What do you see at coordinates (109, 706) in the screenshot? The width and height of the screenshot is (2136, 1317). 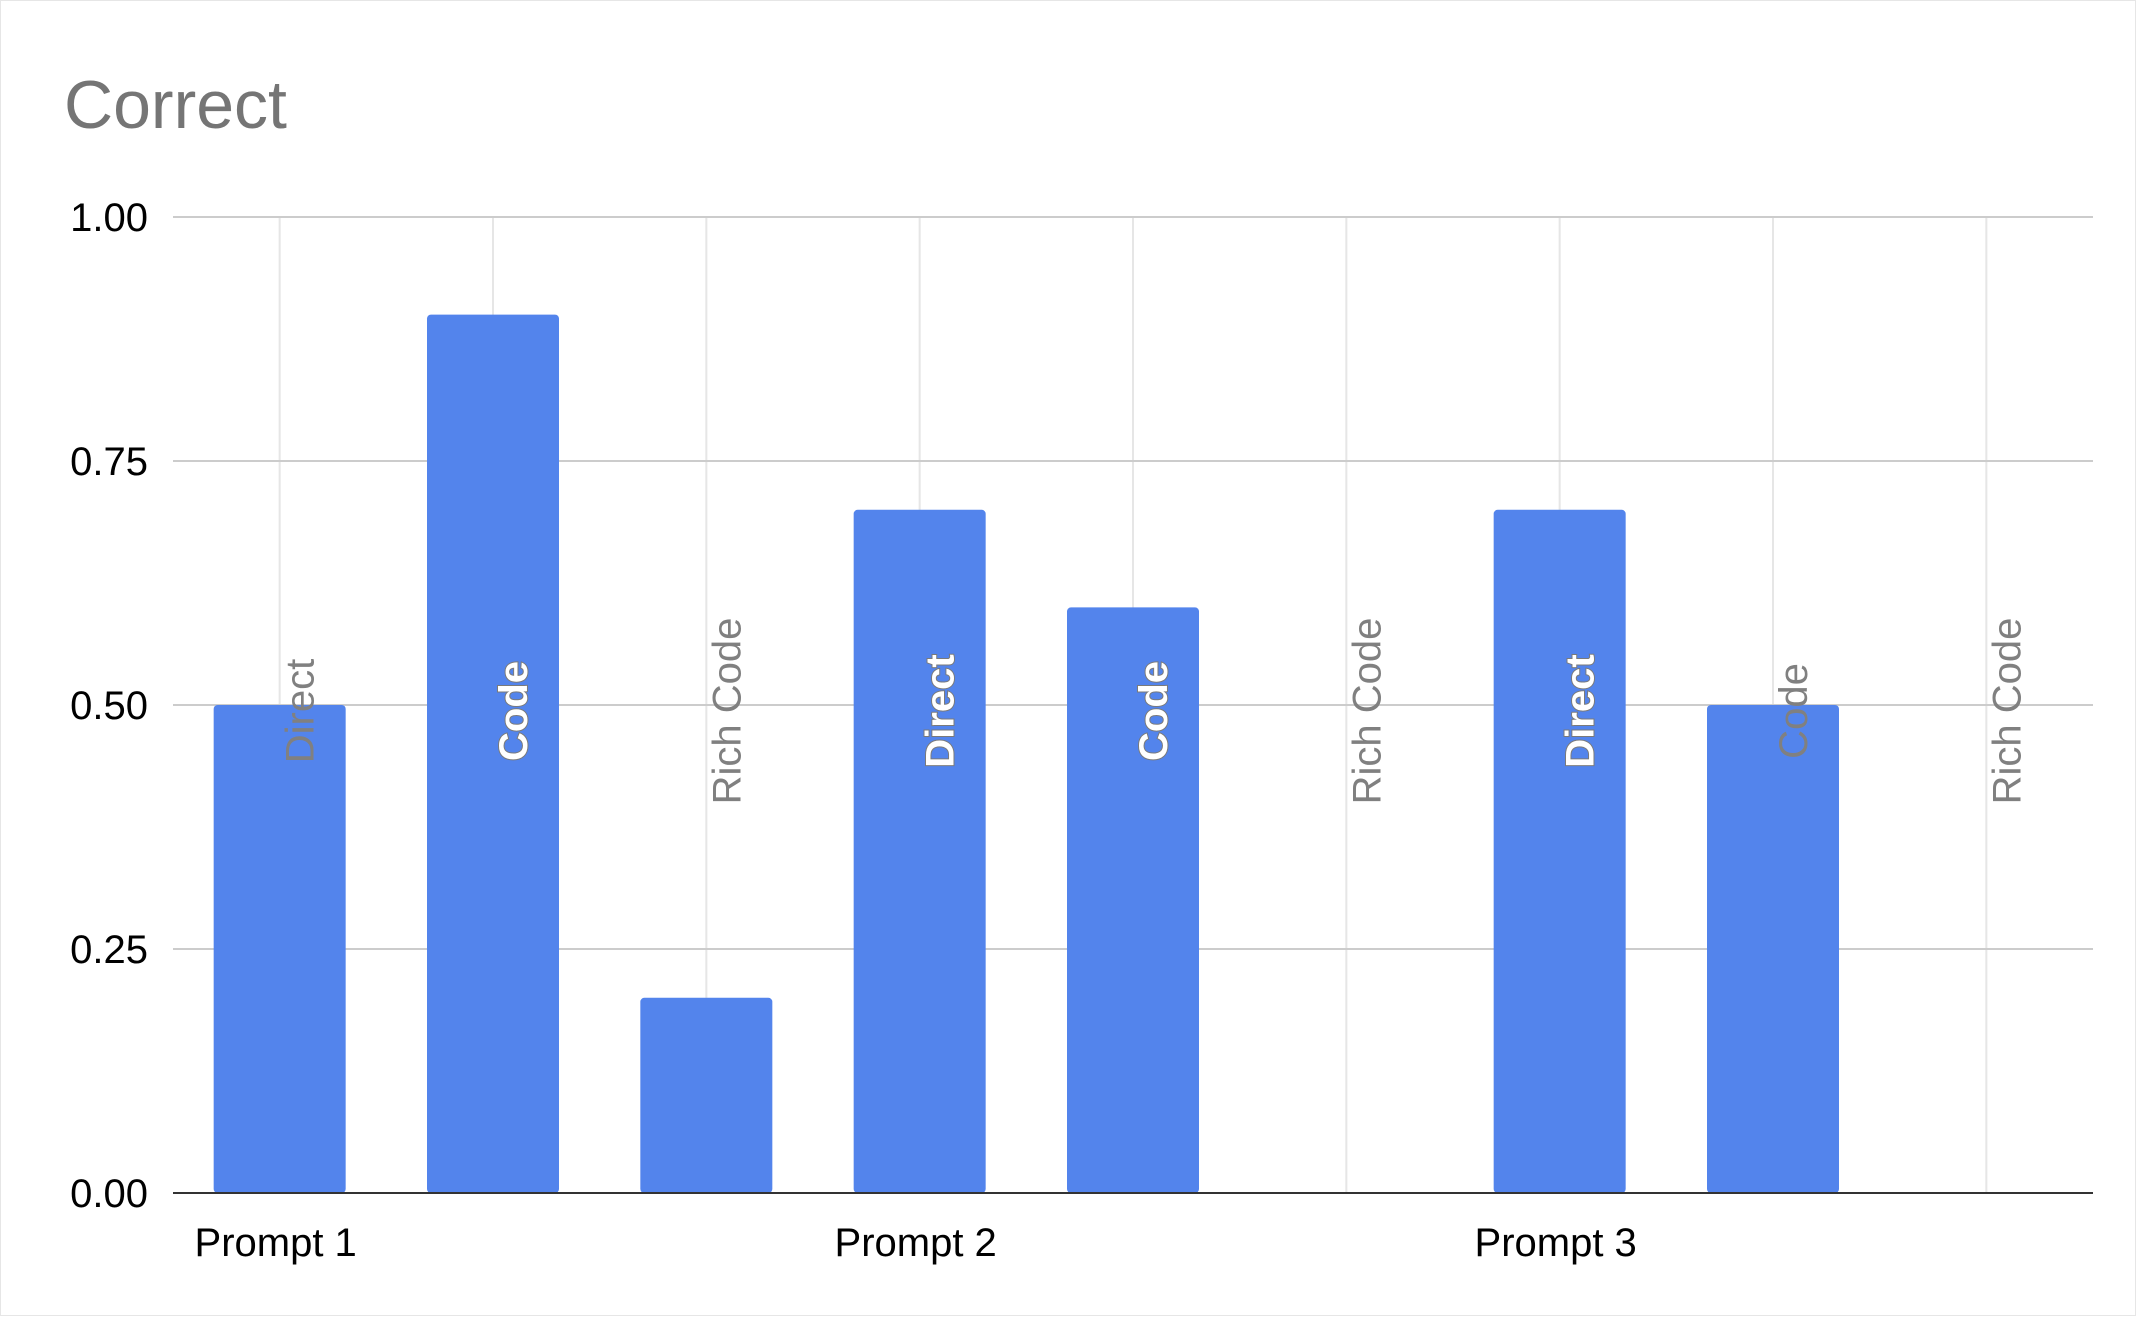 I see `y-tick-label: 0.50` at bounding box center [109, 706].